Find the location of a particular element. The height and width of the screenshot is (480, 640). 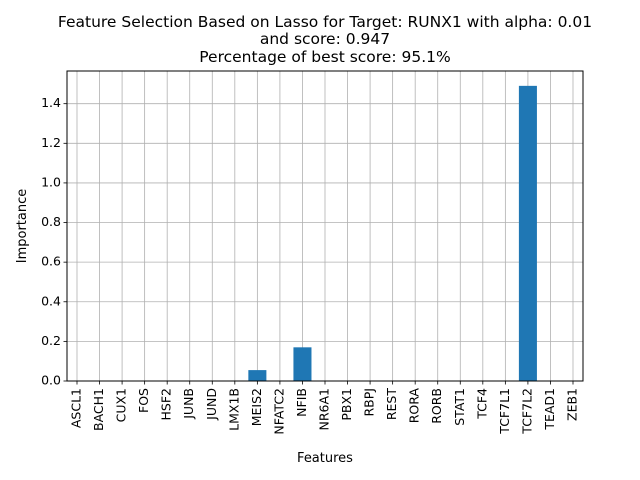

x-tick-label: REST is located at coordinates (391, 404).